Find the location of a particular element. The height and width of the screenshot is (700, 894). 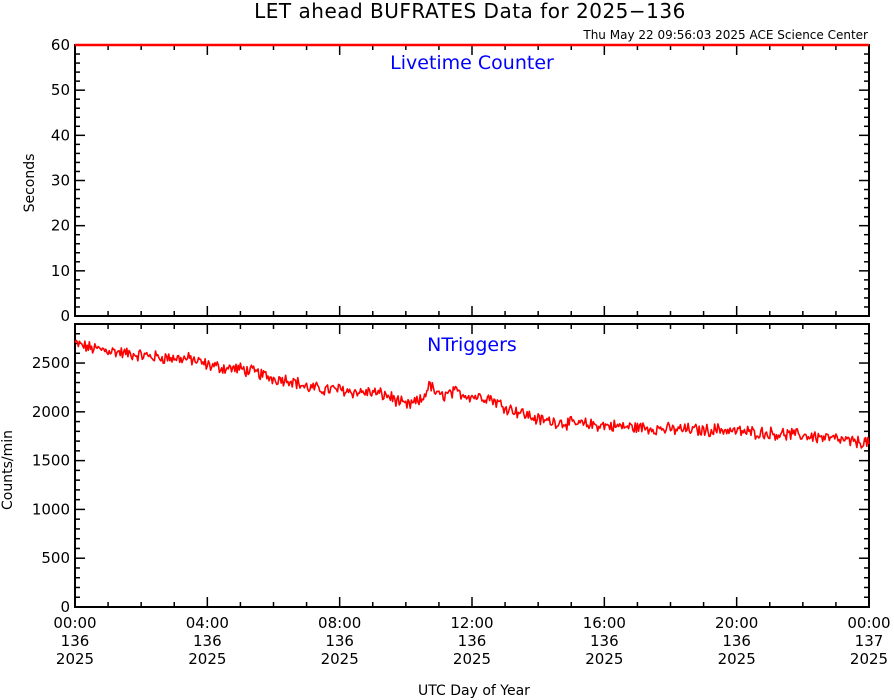

x-tick-label: 137 is located at coordinates (869, 641).